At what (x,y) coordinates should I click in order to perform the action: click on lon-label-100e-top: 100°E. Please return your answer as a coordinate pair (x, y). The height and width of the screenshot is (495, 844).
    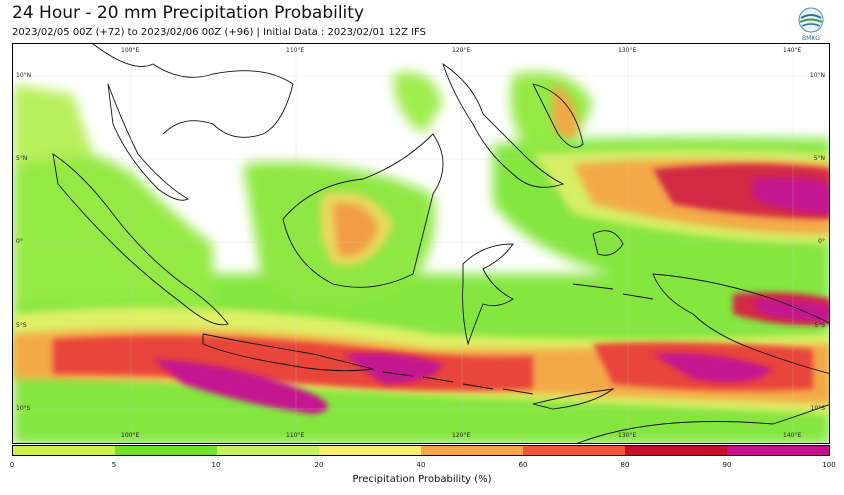
    Looking at the image, I should click on (130, 50).